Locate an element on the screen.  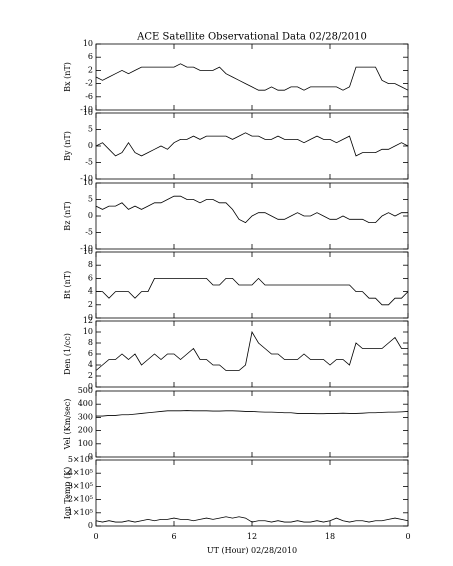
y-tick-label: 12 is located at coordinates (88, 320).